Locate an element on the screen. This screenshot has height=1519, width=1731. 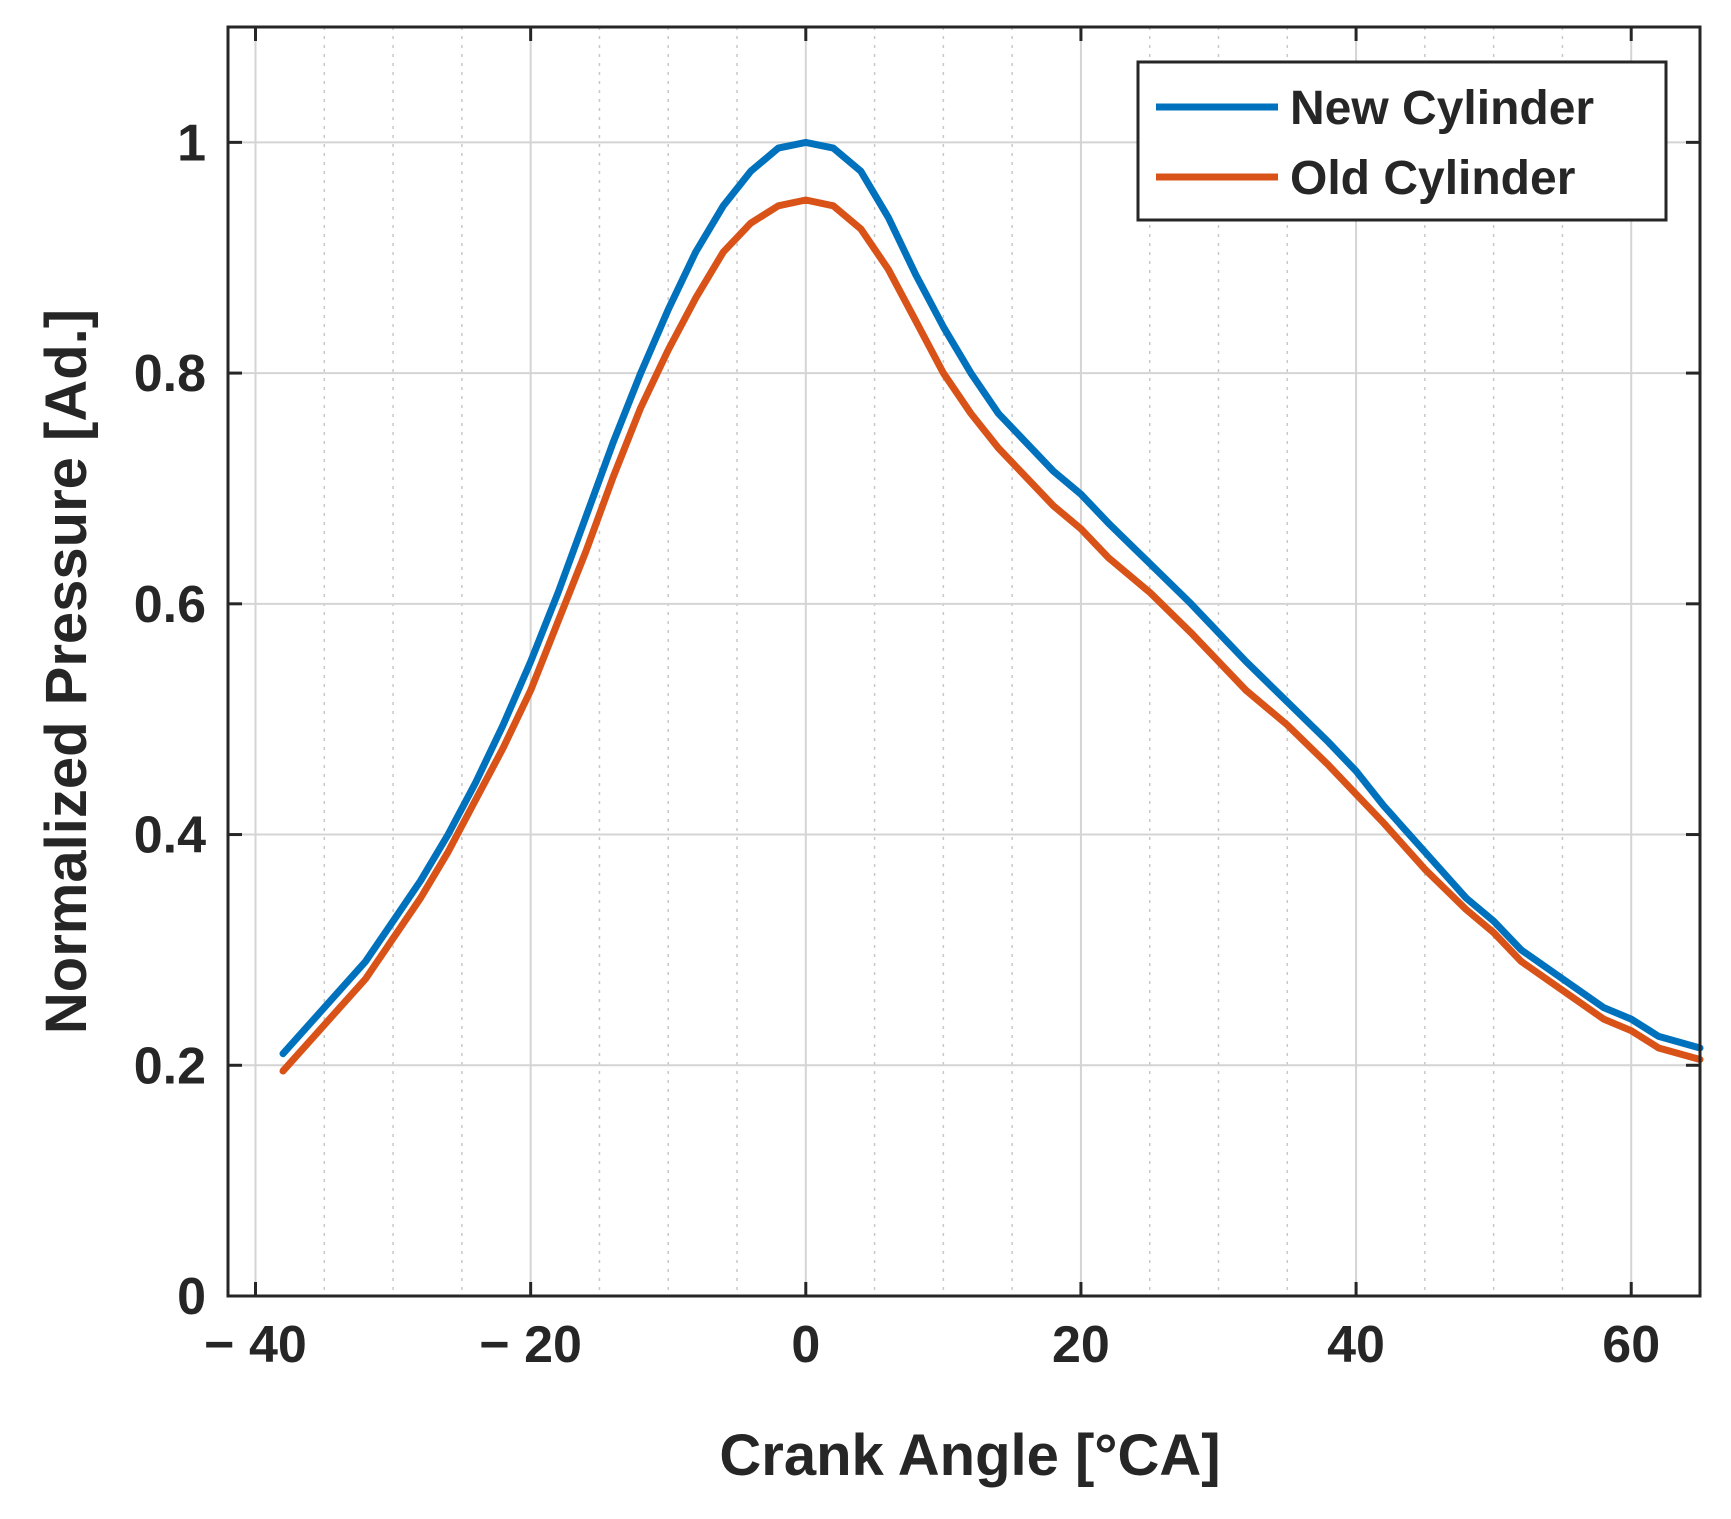
y-tick-label: 0.4 is located at coordinates (170, 836).